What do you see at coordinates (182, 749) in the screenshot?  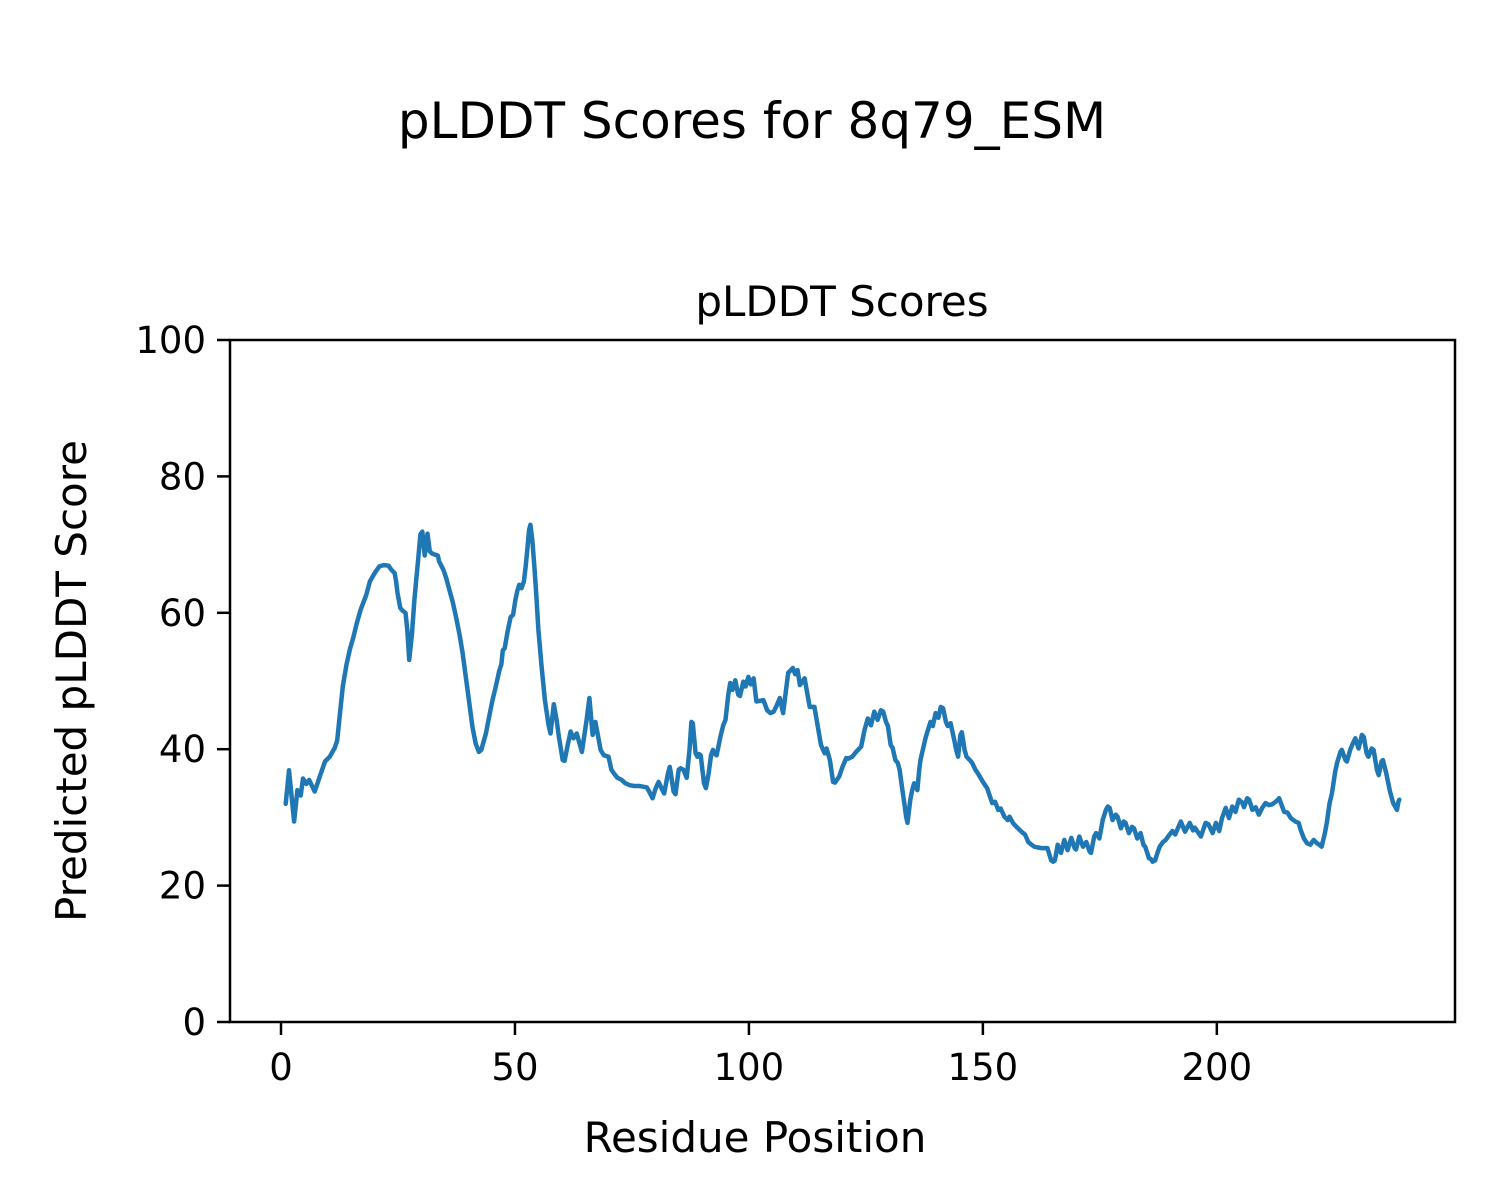 I see `y-tick-label: 40` at bounding box center [182, 749].